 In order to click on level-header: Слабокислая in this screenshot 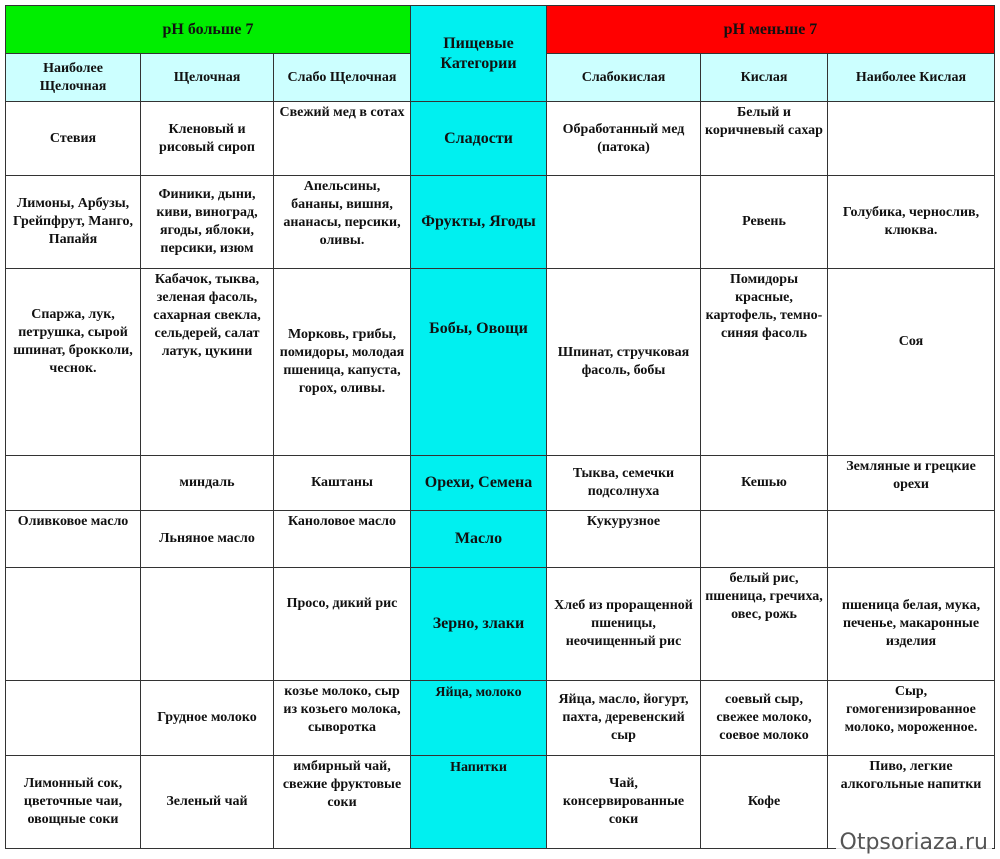, I will do `click(623, 77)`.